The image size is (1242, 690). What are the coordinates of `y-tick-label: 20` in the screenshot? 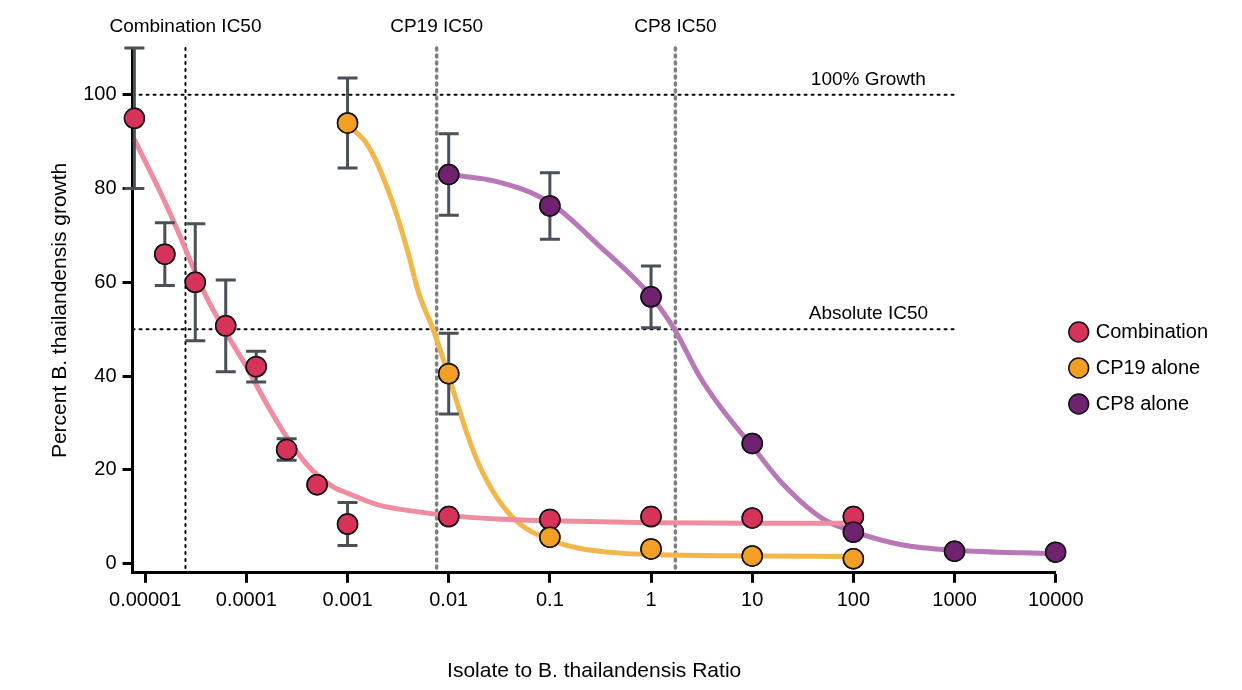 It's located at (105, 468).